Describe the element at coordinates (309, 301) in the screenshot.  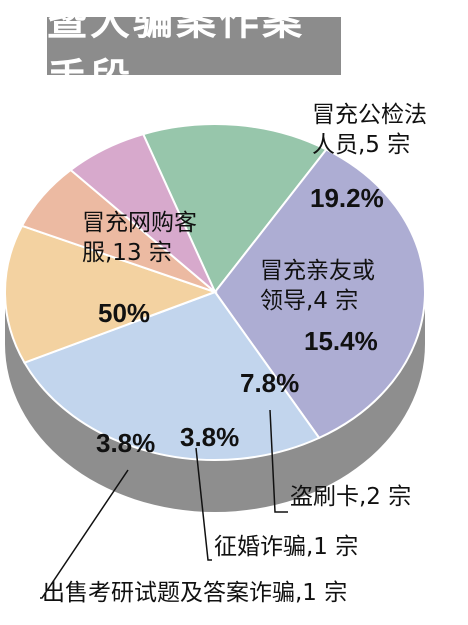
I see `label-qinyou-line2: 领导,4 宗` at that location.